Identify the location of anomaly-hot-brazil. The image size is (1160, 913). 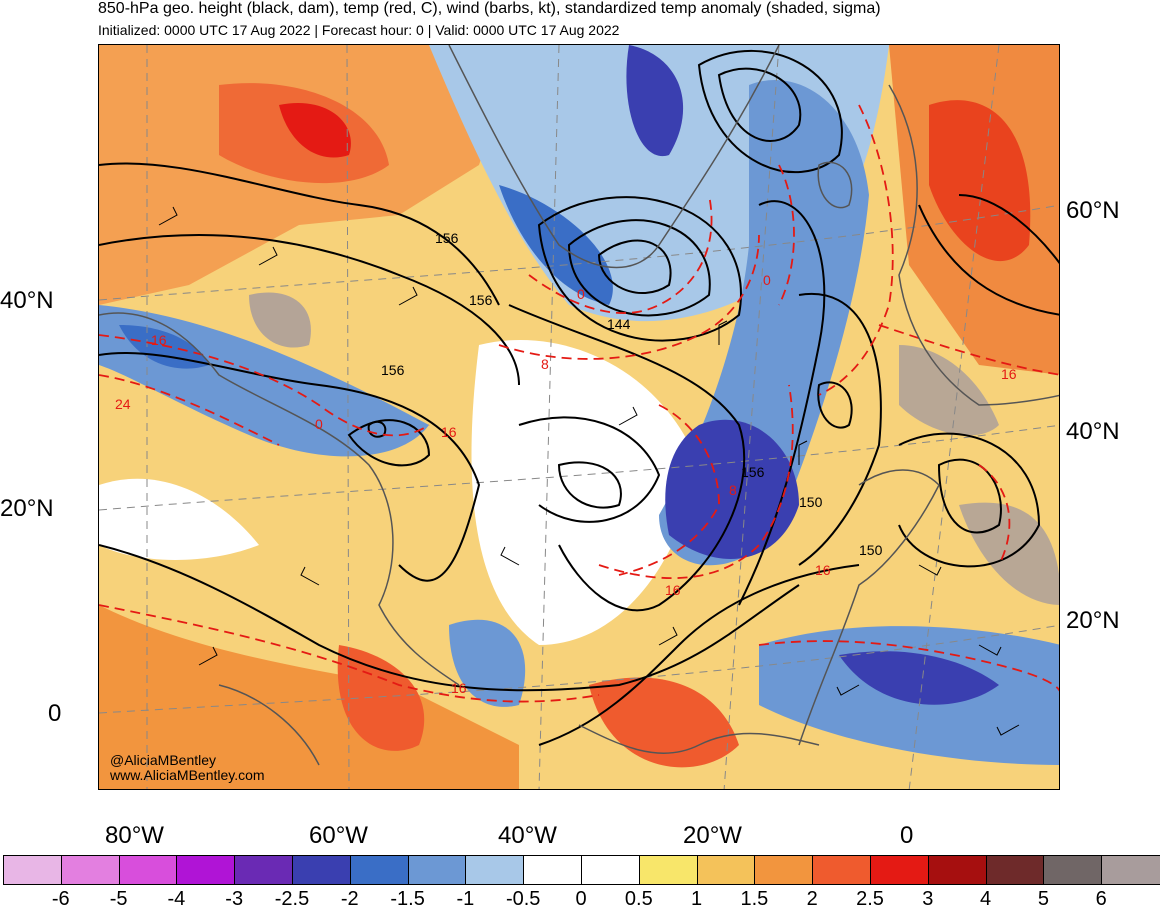
(664, 722).